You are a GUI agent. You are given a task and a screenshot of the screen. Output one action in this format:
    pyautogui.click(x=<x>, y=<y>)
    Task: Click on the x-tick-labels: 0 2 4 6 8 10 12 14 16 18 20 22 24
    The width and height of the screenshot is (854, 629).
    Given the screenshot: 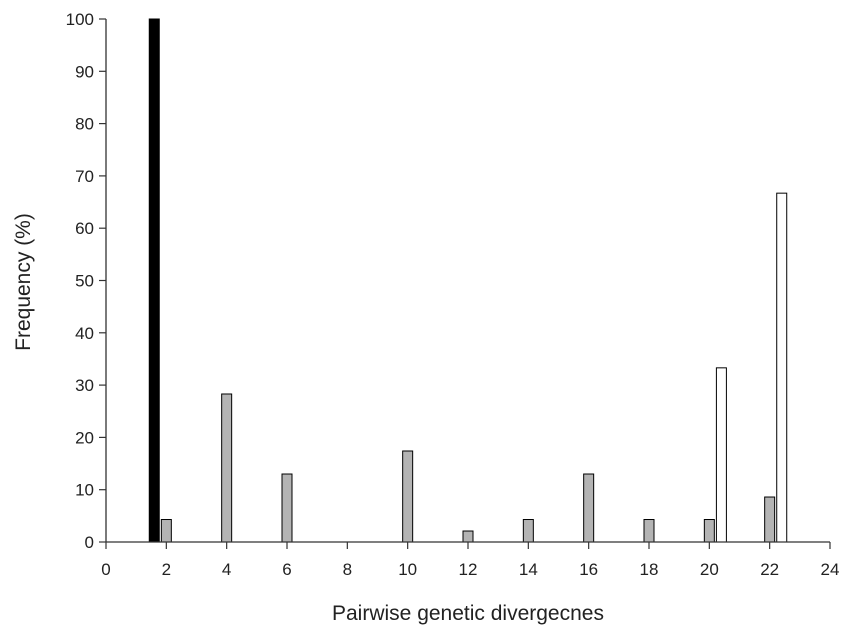 What is the action you would take?
    pyautogui.click(x=470, y=569)
    